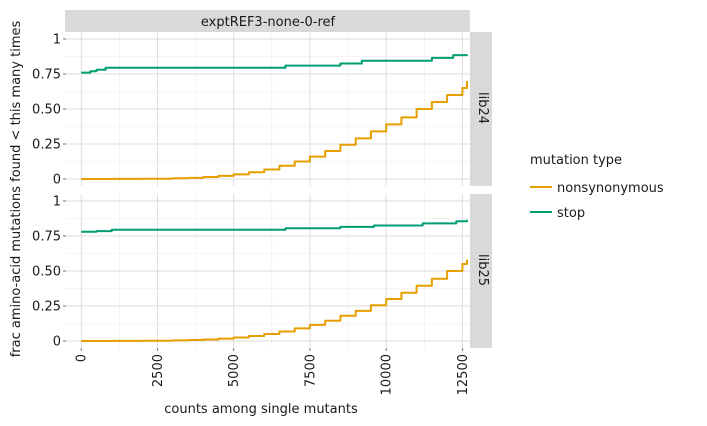 This screenshot has height=426, width=707. I want to click on x-tick-label: 5000, so click(234, 370).